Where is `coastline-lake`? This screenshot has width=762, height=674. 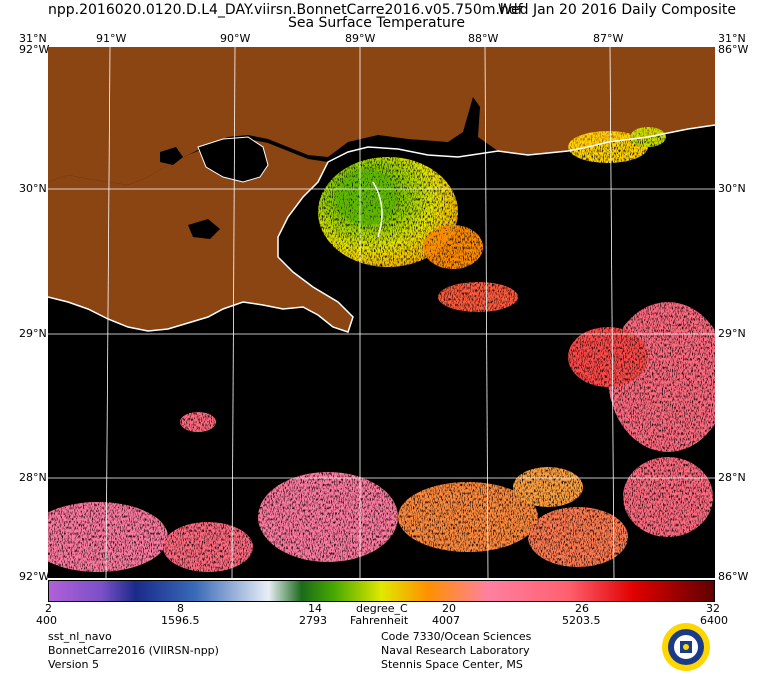
coastline-lake is located at coordinates (233, 159).